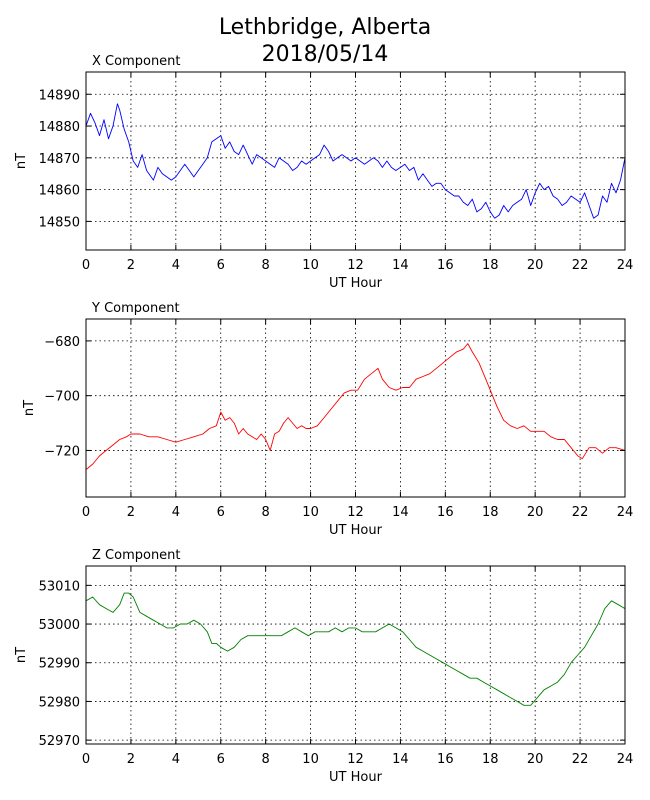  I want to click on z-ytick-label-0: 53010, so click(59, 586).